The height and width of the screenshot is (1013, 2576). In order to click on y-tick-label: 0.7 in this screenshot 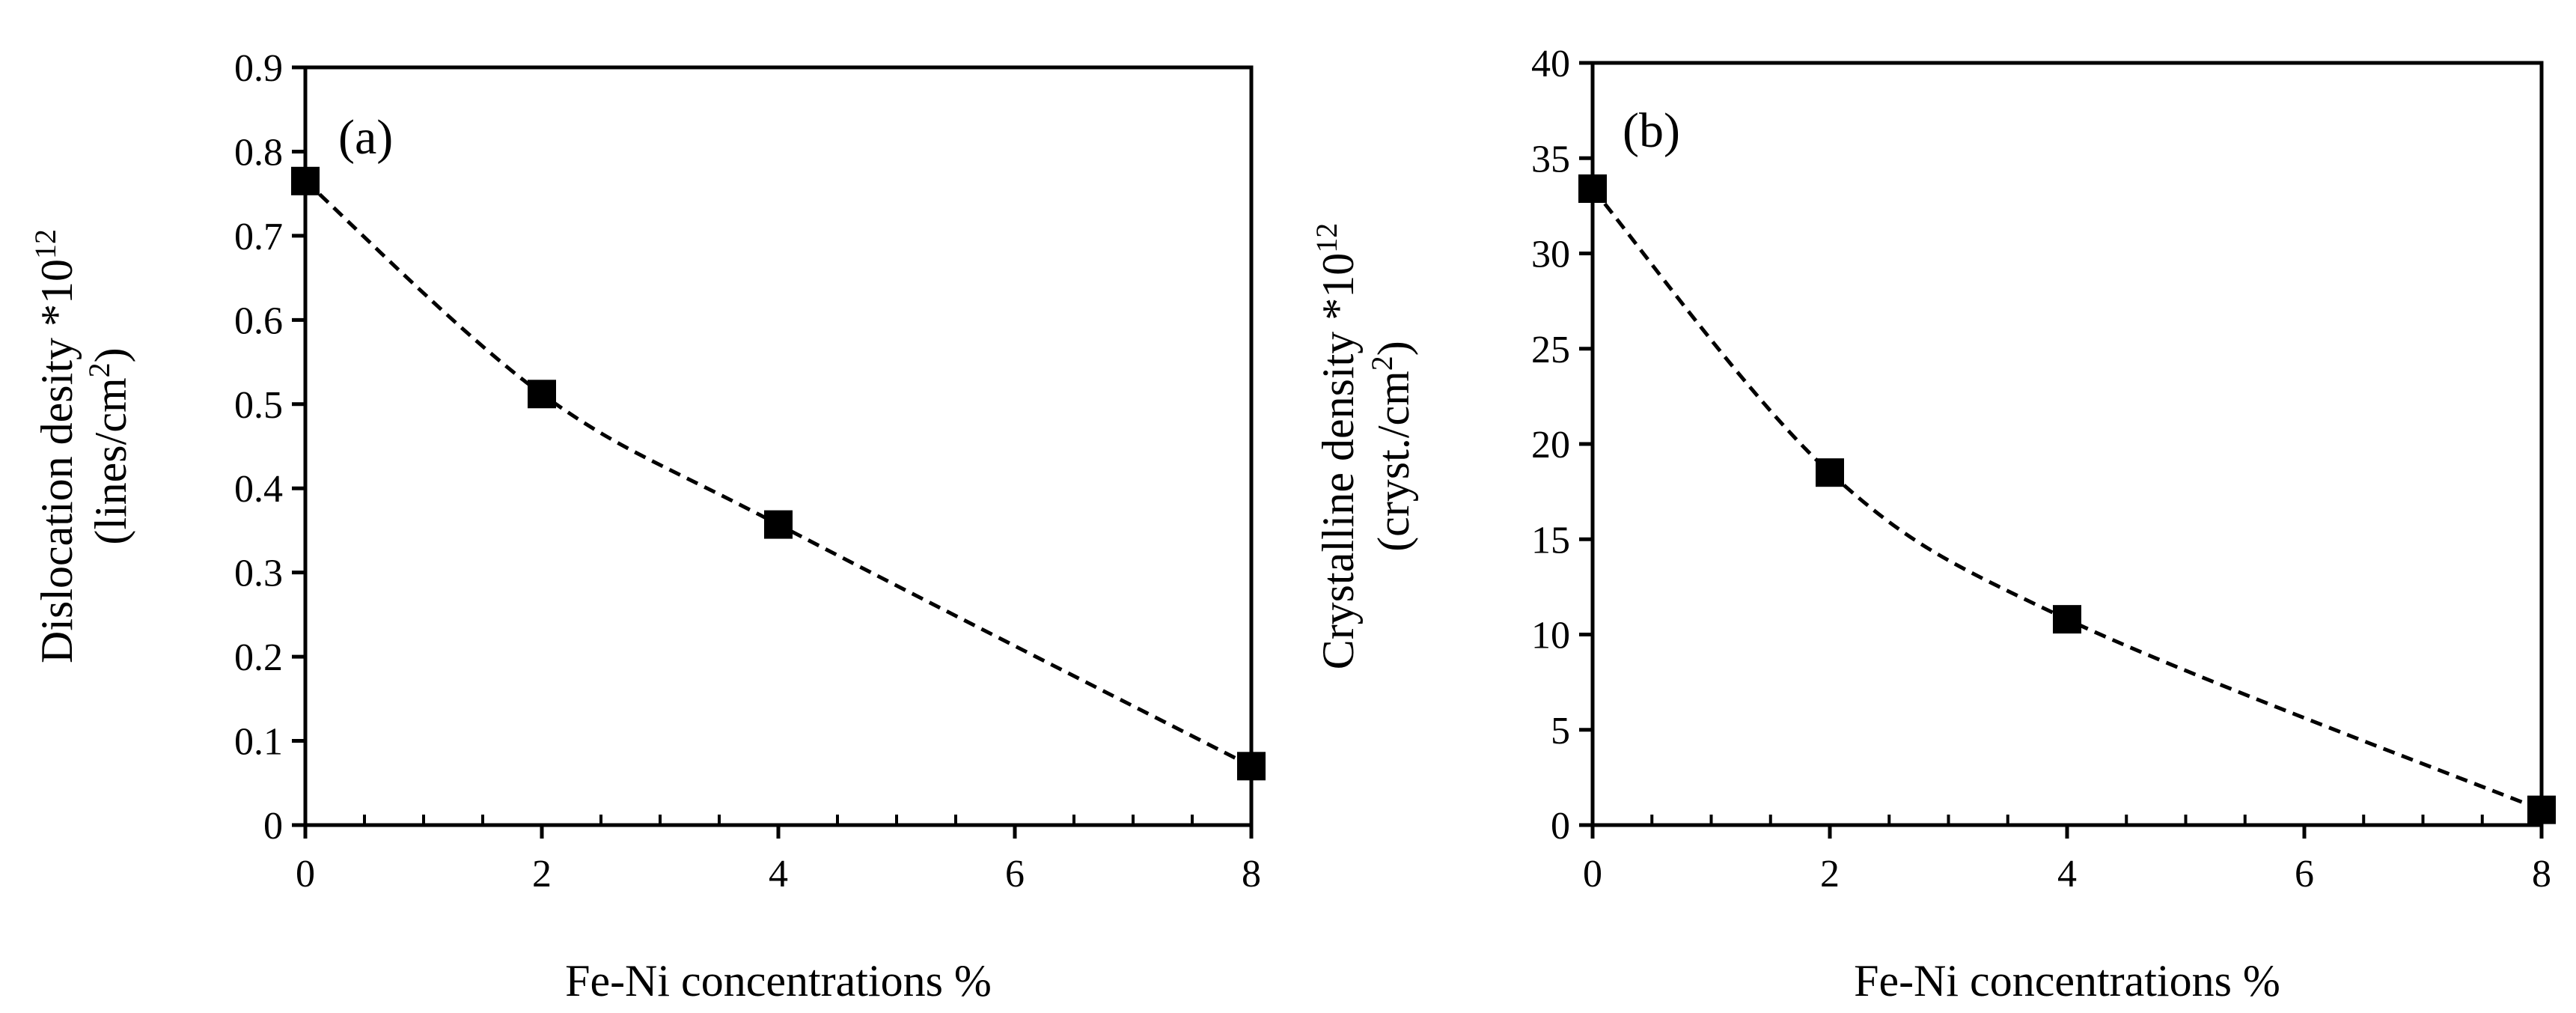, I will do `click(258, 237)`.